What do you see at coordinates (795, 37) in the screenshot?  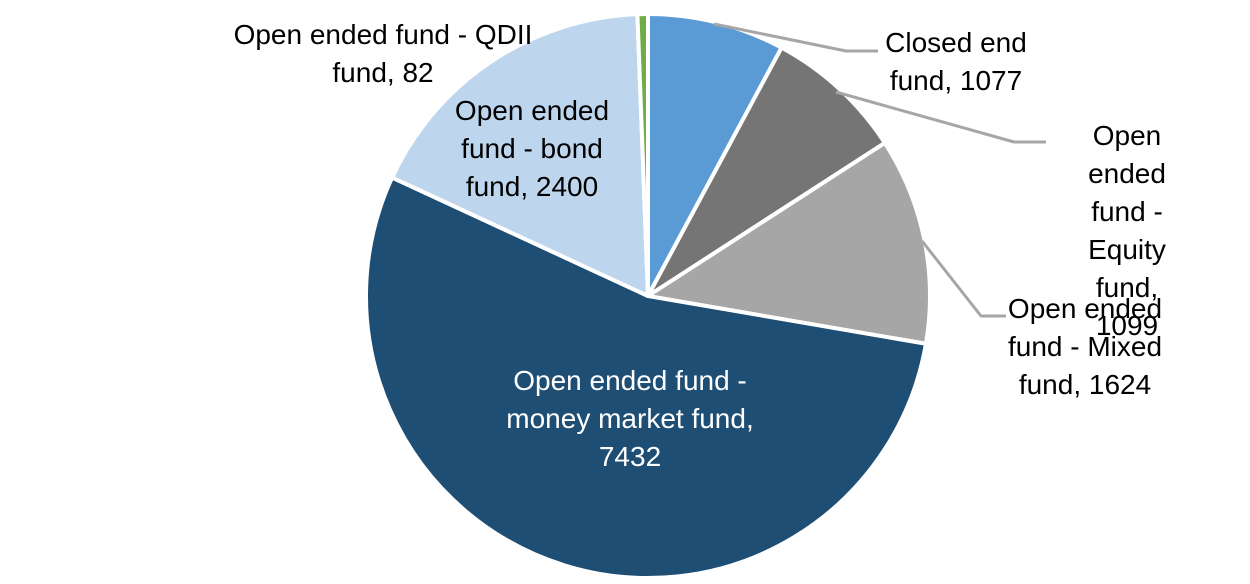 I see `leader-line-closed-end-fund` at bounding box center [795, 37].